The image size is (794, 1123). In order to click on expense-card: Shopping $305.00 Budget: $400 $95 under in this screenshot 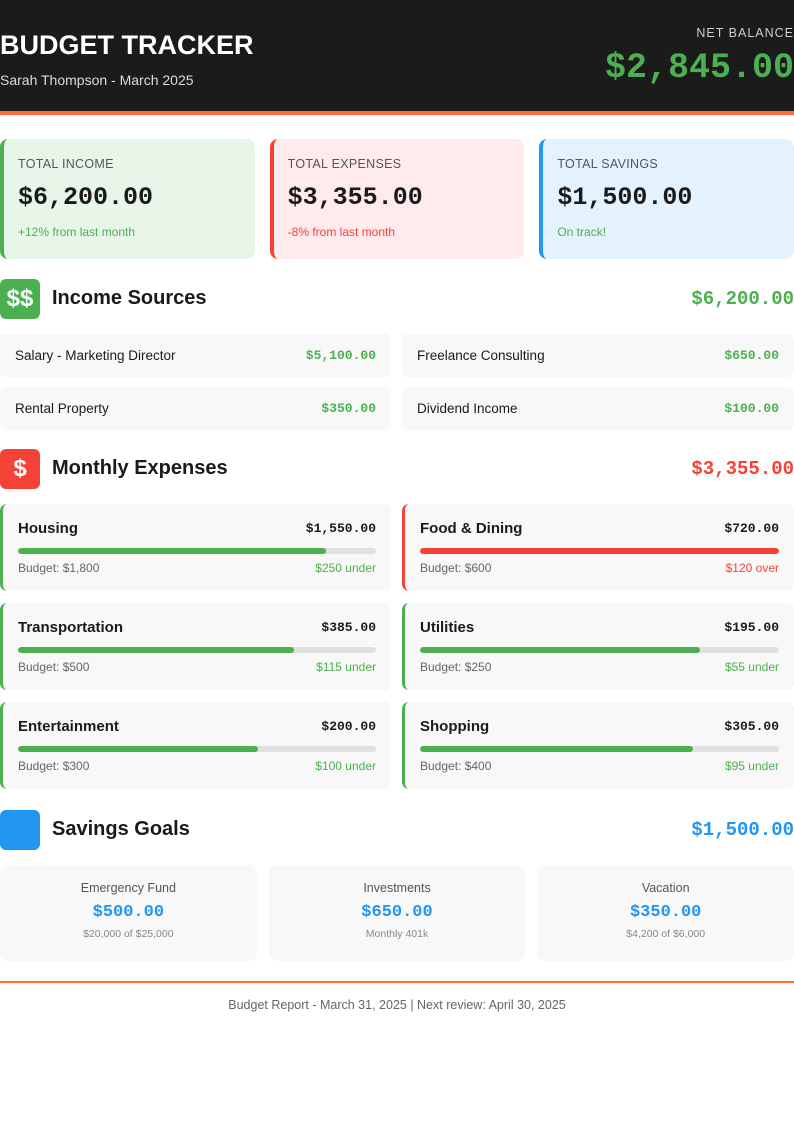, I will do `click(598, 745)`.